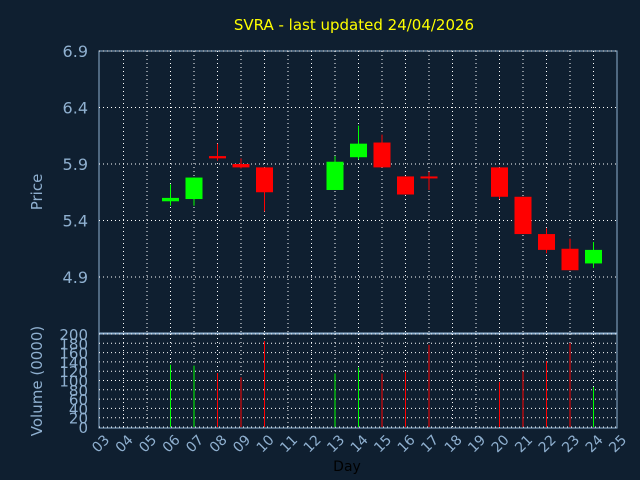 The height and width of the screenshot is (480, 640). I want to click on price-y-tick: 4.9, so click(75, 277).